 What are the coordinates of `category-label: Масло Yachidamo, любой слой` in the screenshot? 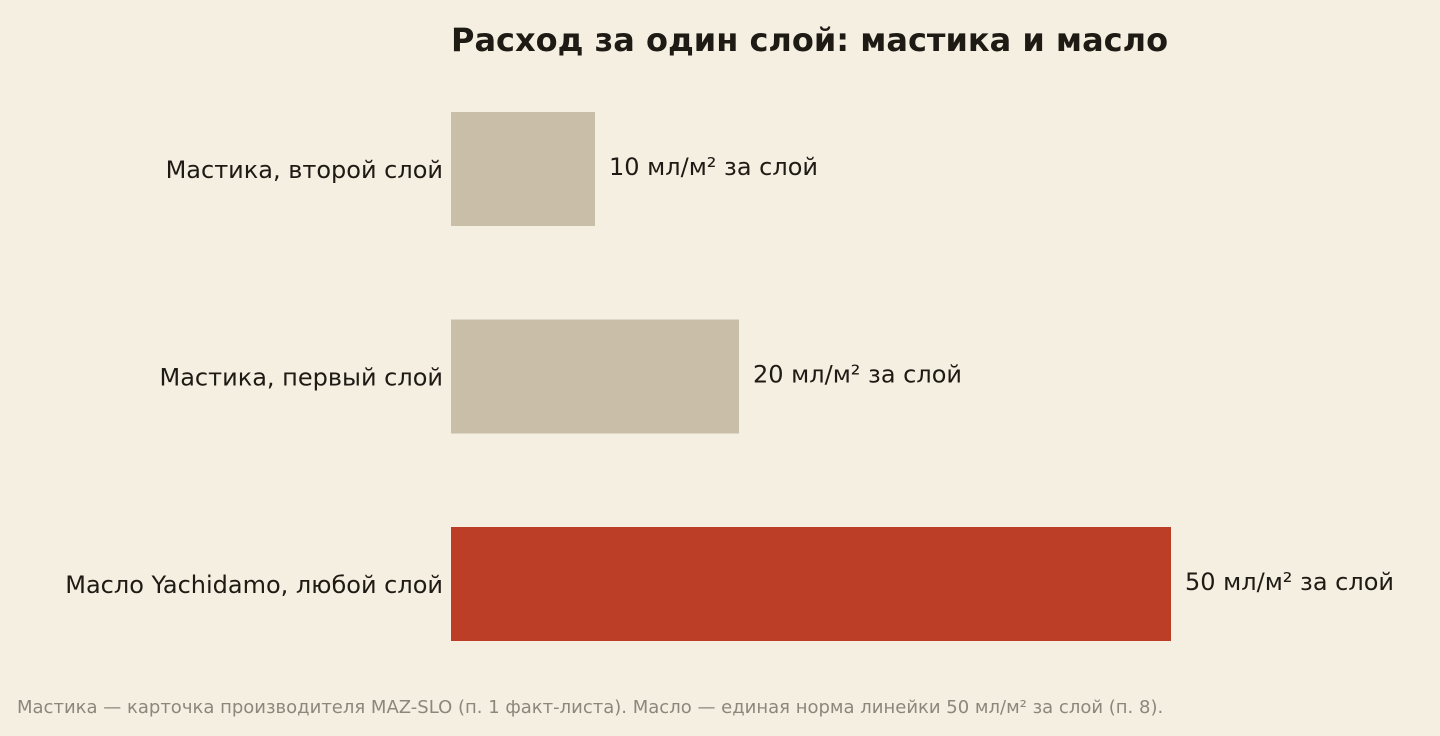 It's located at (254, 585).